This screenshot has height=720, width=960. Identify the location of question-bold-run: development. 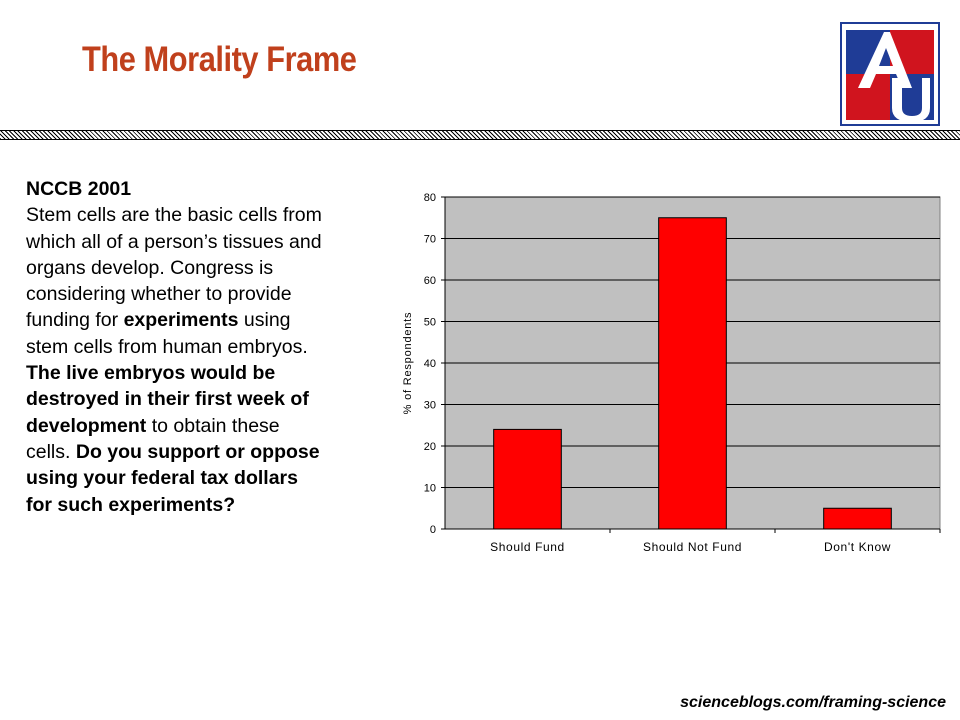
(86, 425).